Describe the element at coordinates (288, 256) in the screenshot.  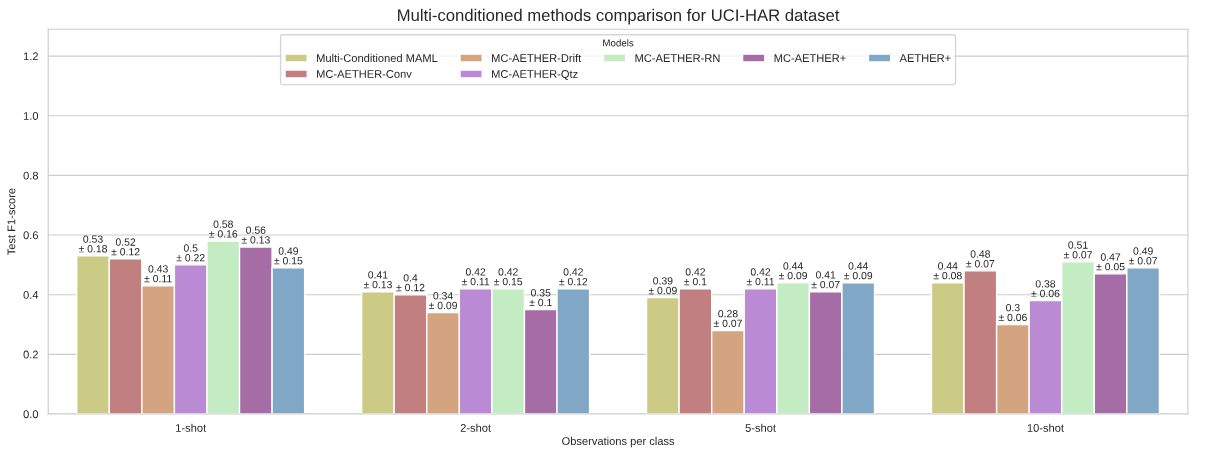
I see `data-label: 0.49 ± 0.15` at that location.